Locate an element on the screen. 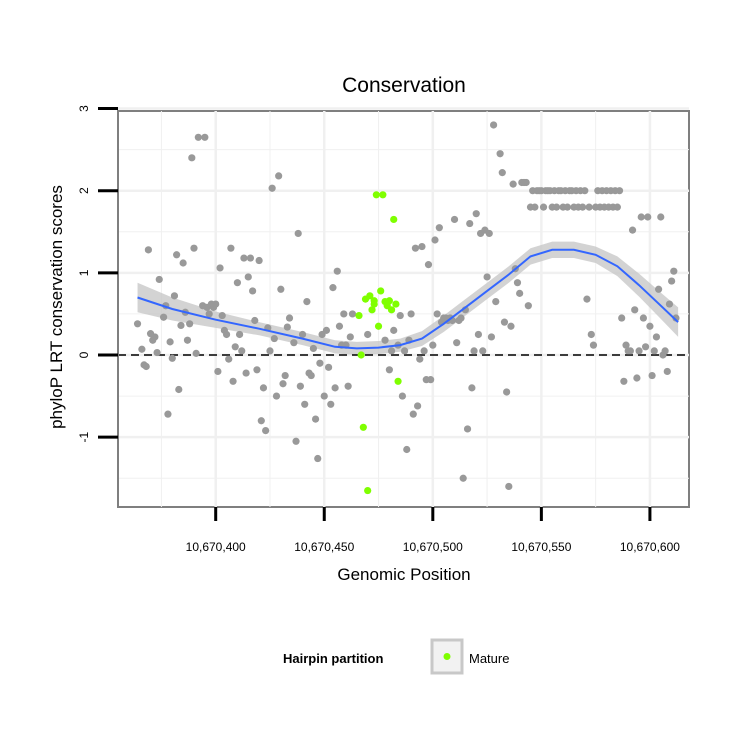 The height and width of the screenshot is (750, 750). y-tick-label: 3 is located at coordinates (84, 108).